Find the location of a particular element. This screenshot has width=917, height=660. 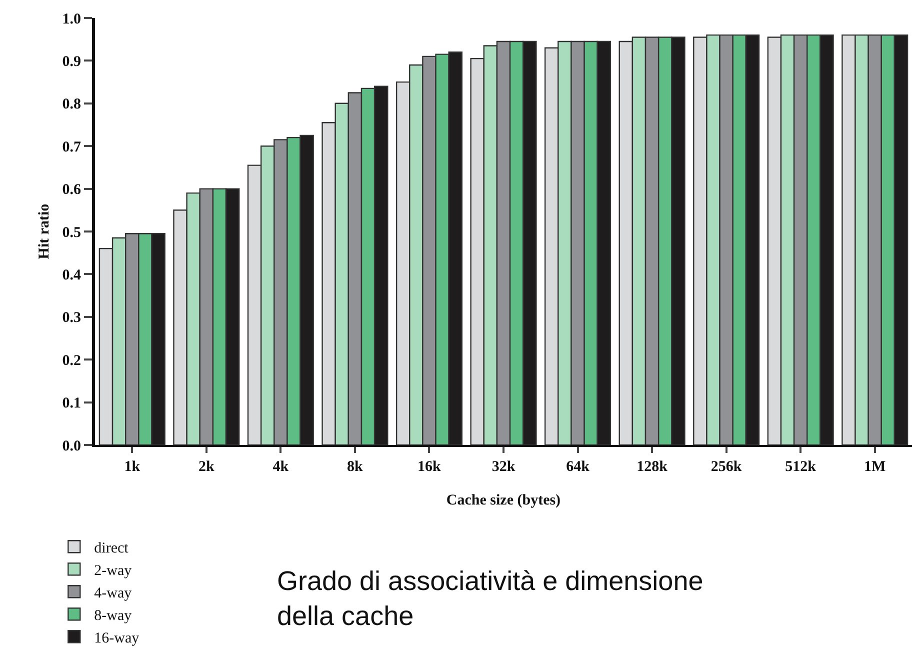

x-tick-label: 1M is located at coordinates (875, 467).